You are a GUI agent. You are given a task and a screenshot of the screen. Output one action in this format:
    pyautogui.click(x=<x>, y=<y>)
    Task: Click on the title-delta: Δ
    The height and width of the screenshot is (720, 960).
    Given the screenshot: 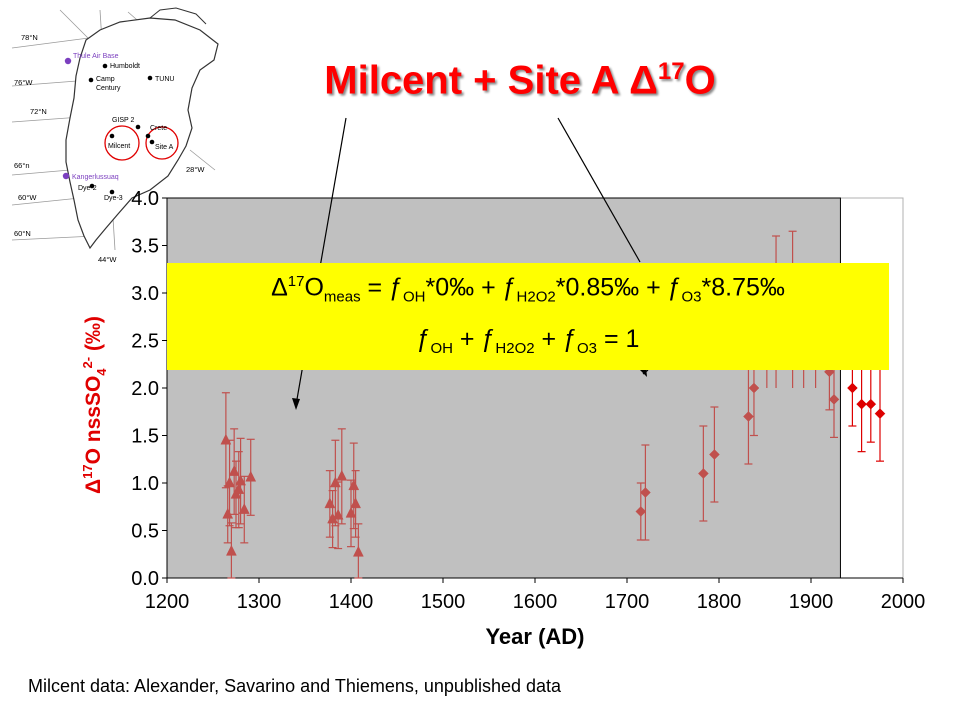 What is the action you would take?
    pyautogui.click(x=643, y=80)
    